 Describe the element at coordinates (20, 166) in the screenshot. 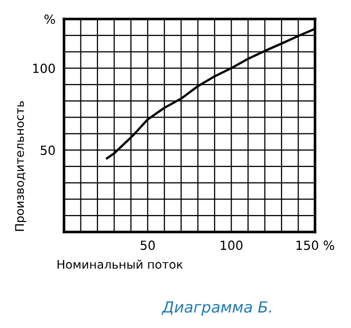

I see `y-axis-title: Производительность` at that location.